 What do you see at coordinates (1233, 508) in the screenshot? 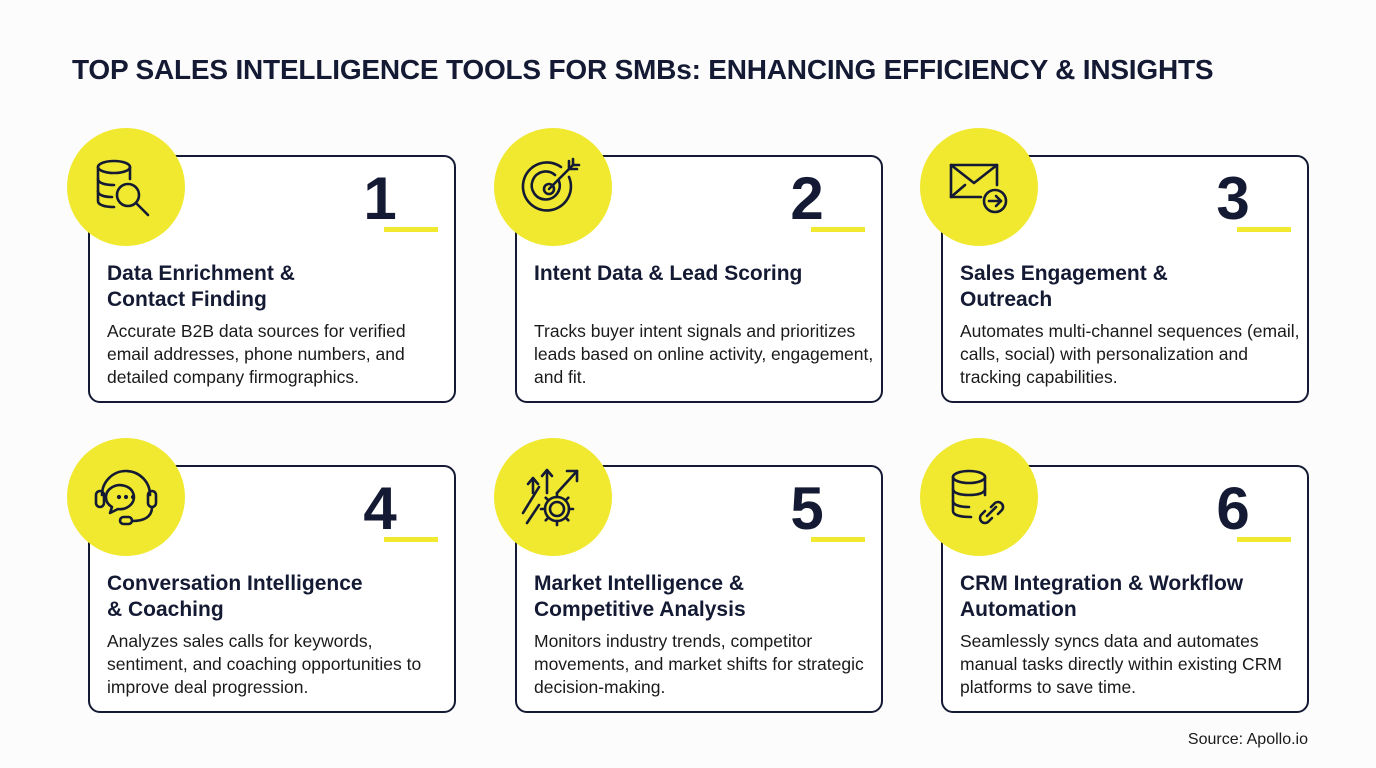
I see `card-number: 6` at bounding box center [1233, 508].